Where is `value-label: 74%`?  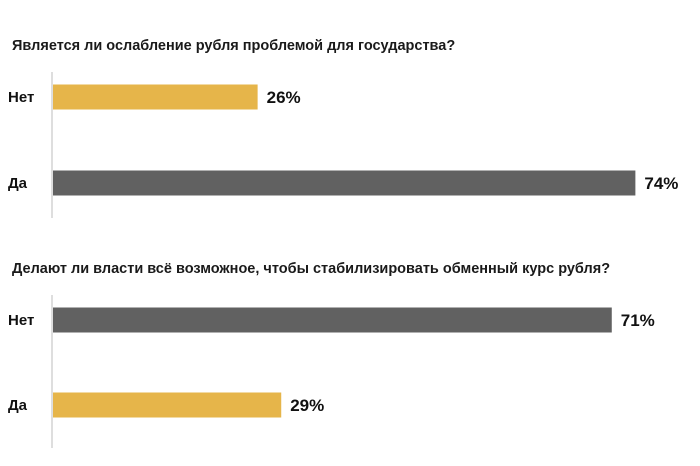 value-label: 74% is located at coordinates (661, 183).